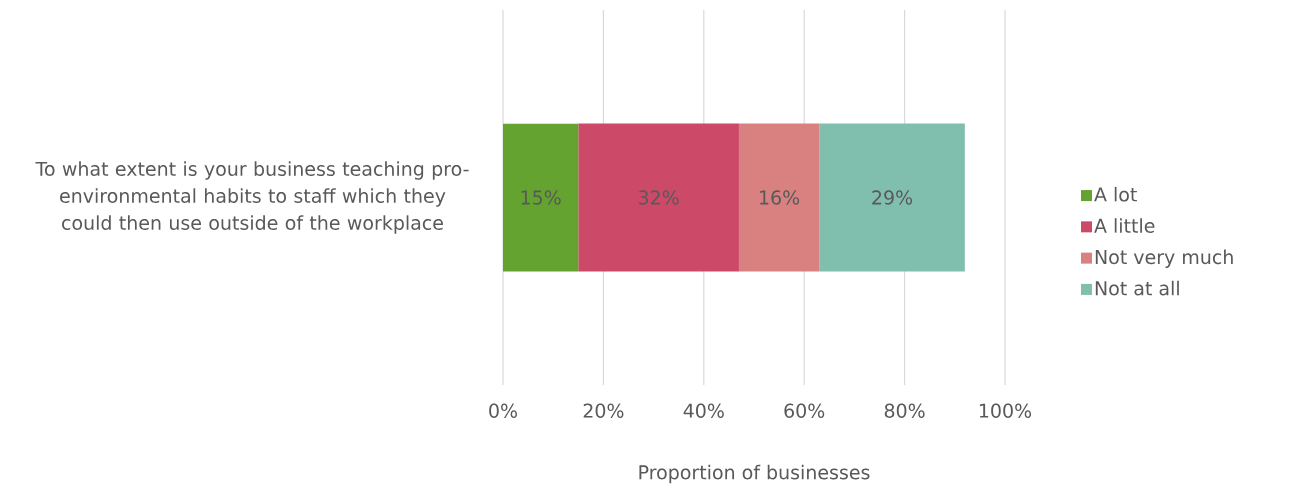 The image size is (1291, 490). Describe the element at coordinates (1005, 410) in the screenshot. I see `x-tick-label: 100%` at that location.